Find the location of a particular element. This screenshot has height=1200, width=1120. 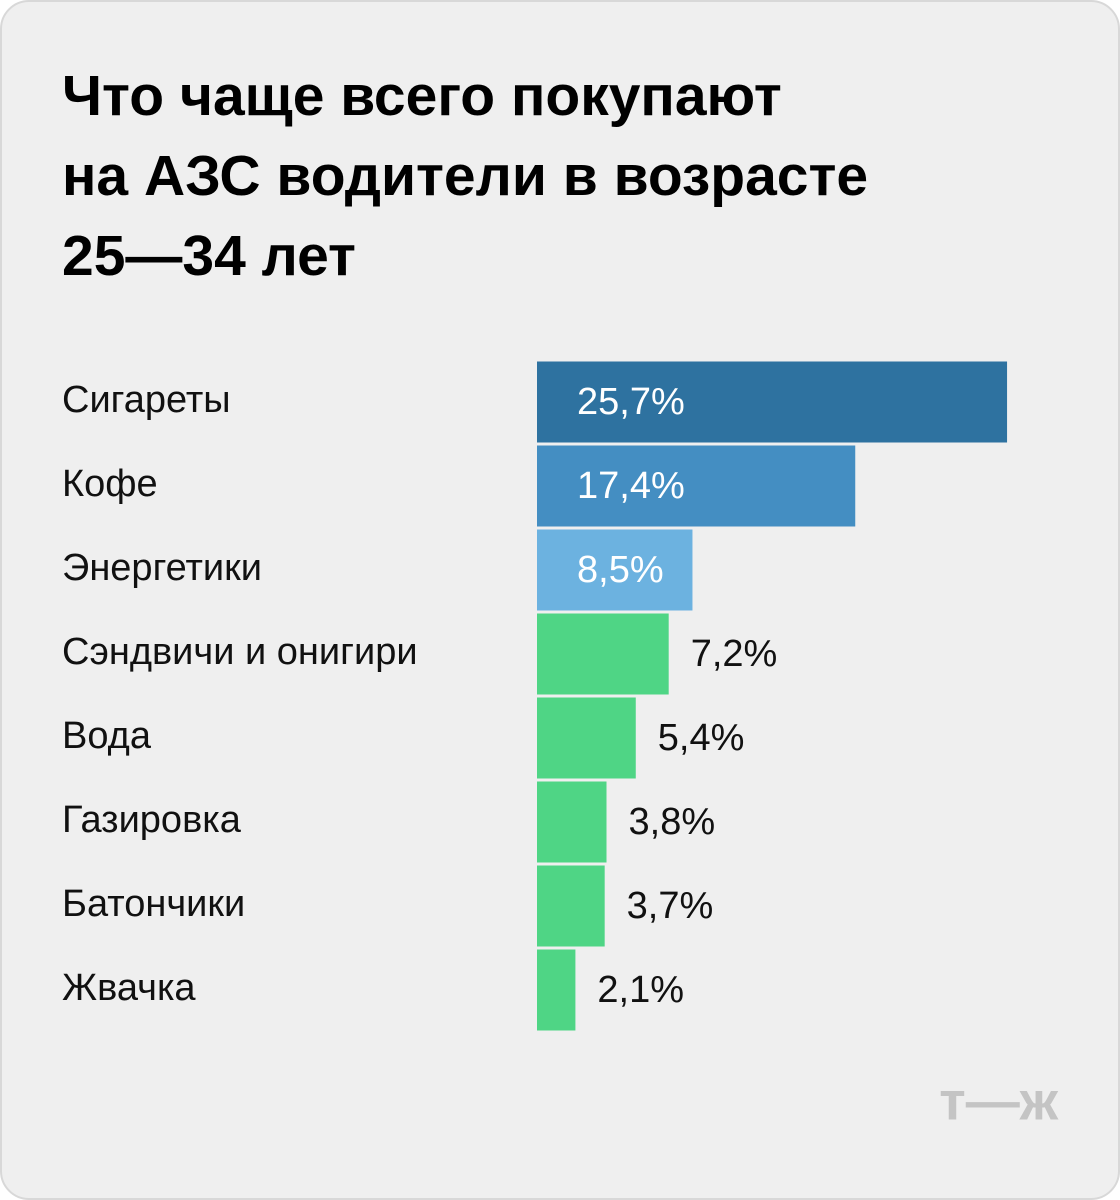

category-label: Вода is located at coordinates (107, 736).